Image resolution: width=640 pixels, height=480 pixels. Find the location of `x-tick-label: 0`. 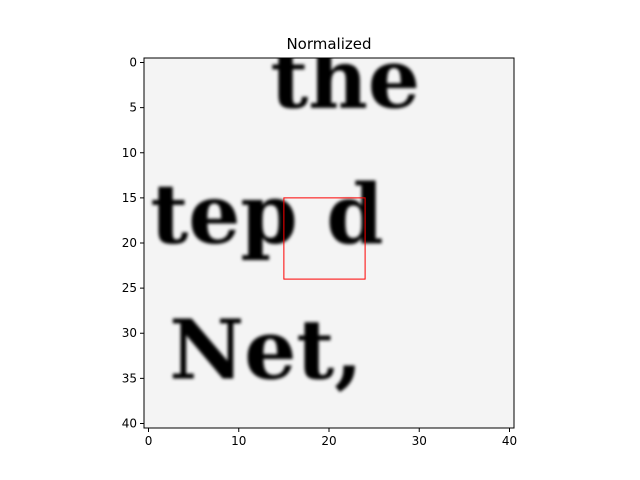

x-tick-label: 0 is located at coordinates (149, 441).